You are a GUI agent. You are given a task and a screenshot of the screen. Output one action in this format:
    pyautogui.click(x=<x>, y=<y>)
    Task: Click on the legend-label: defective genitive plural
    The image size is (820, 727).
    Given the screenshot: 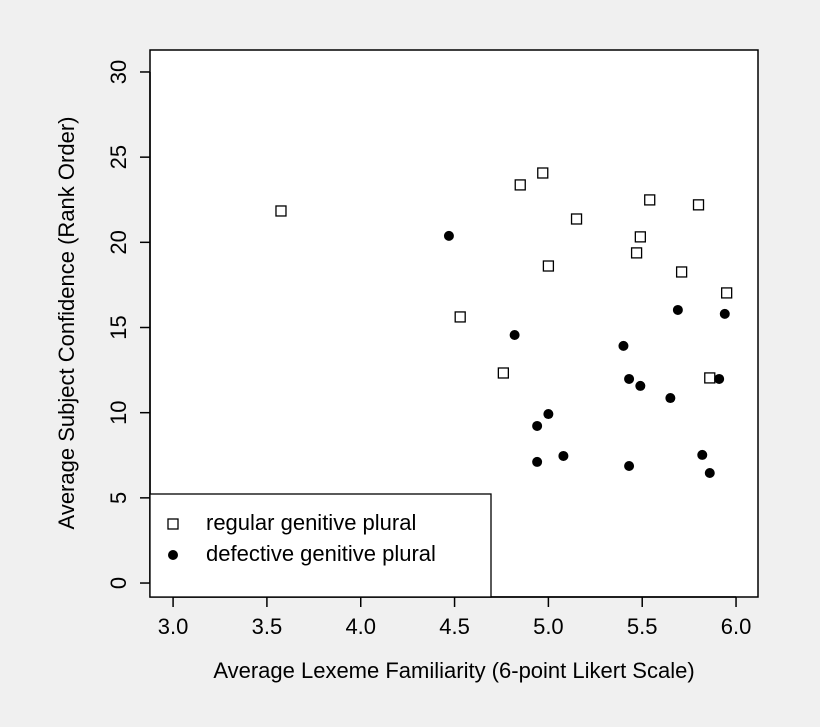 What is the action you would take?
    pyautogui.click(x=321, y=553)
    